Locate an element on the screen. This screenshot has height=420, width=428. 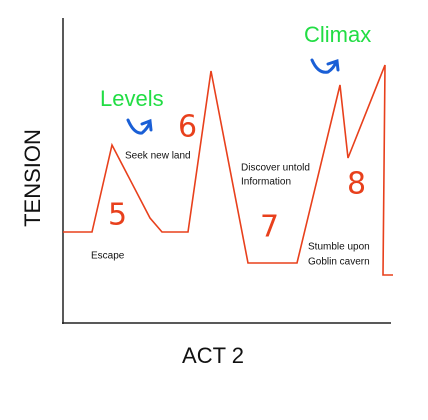
event-label: Discover untold is located at coordinates (275, 168).